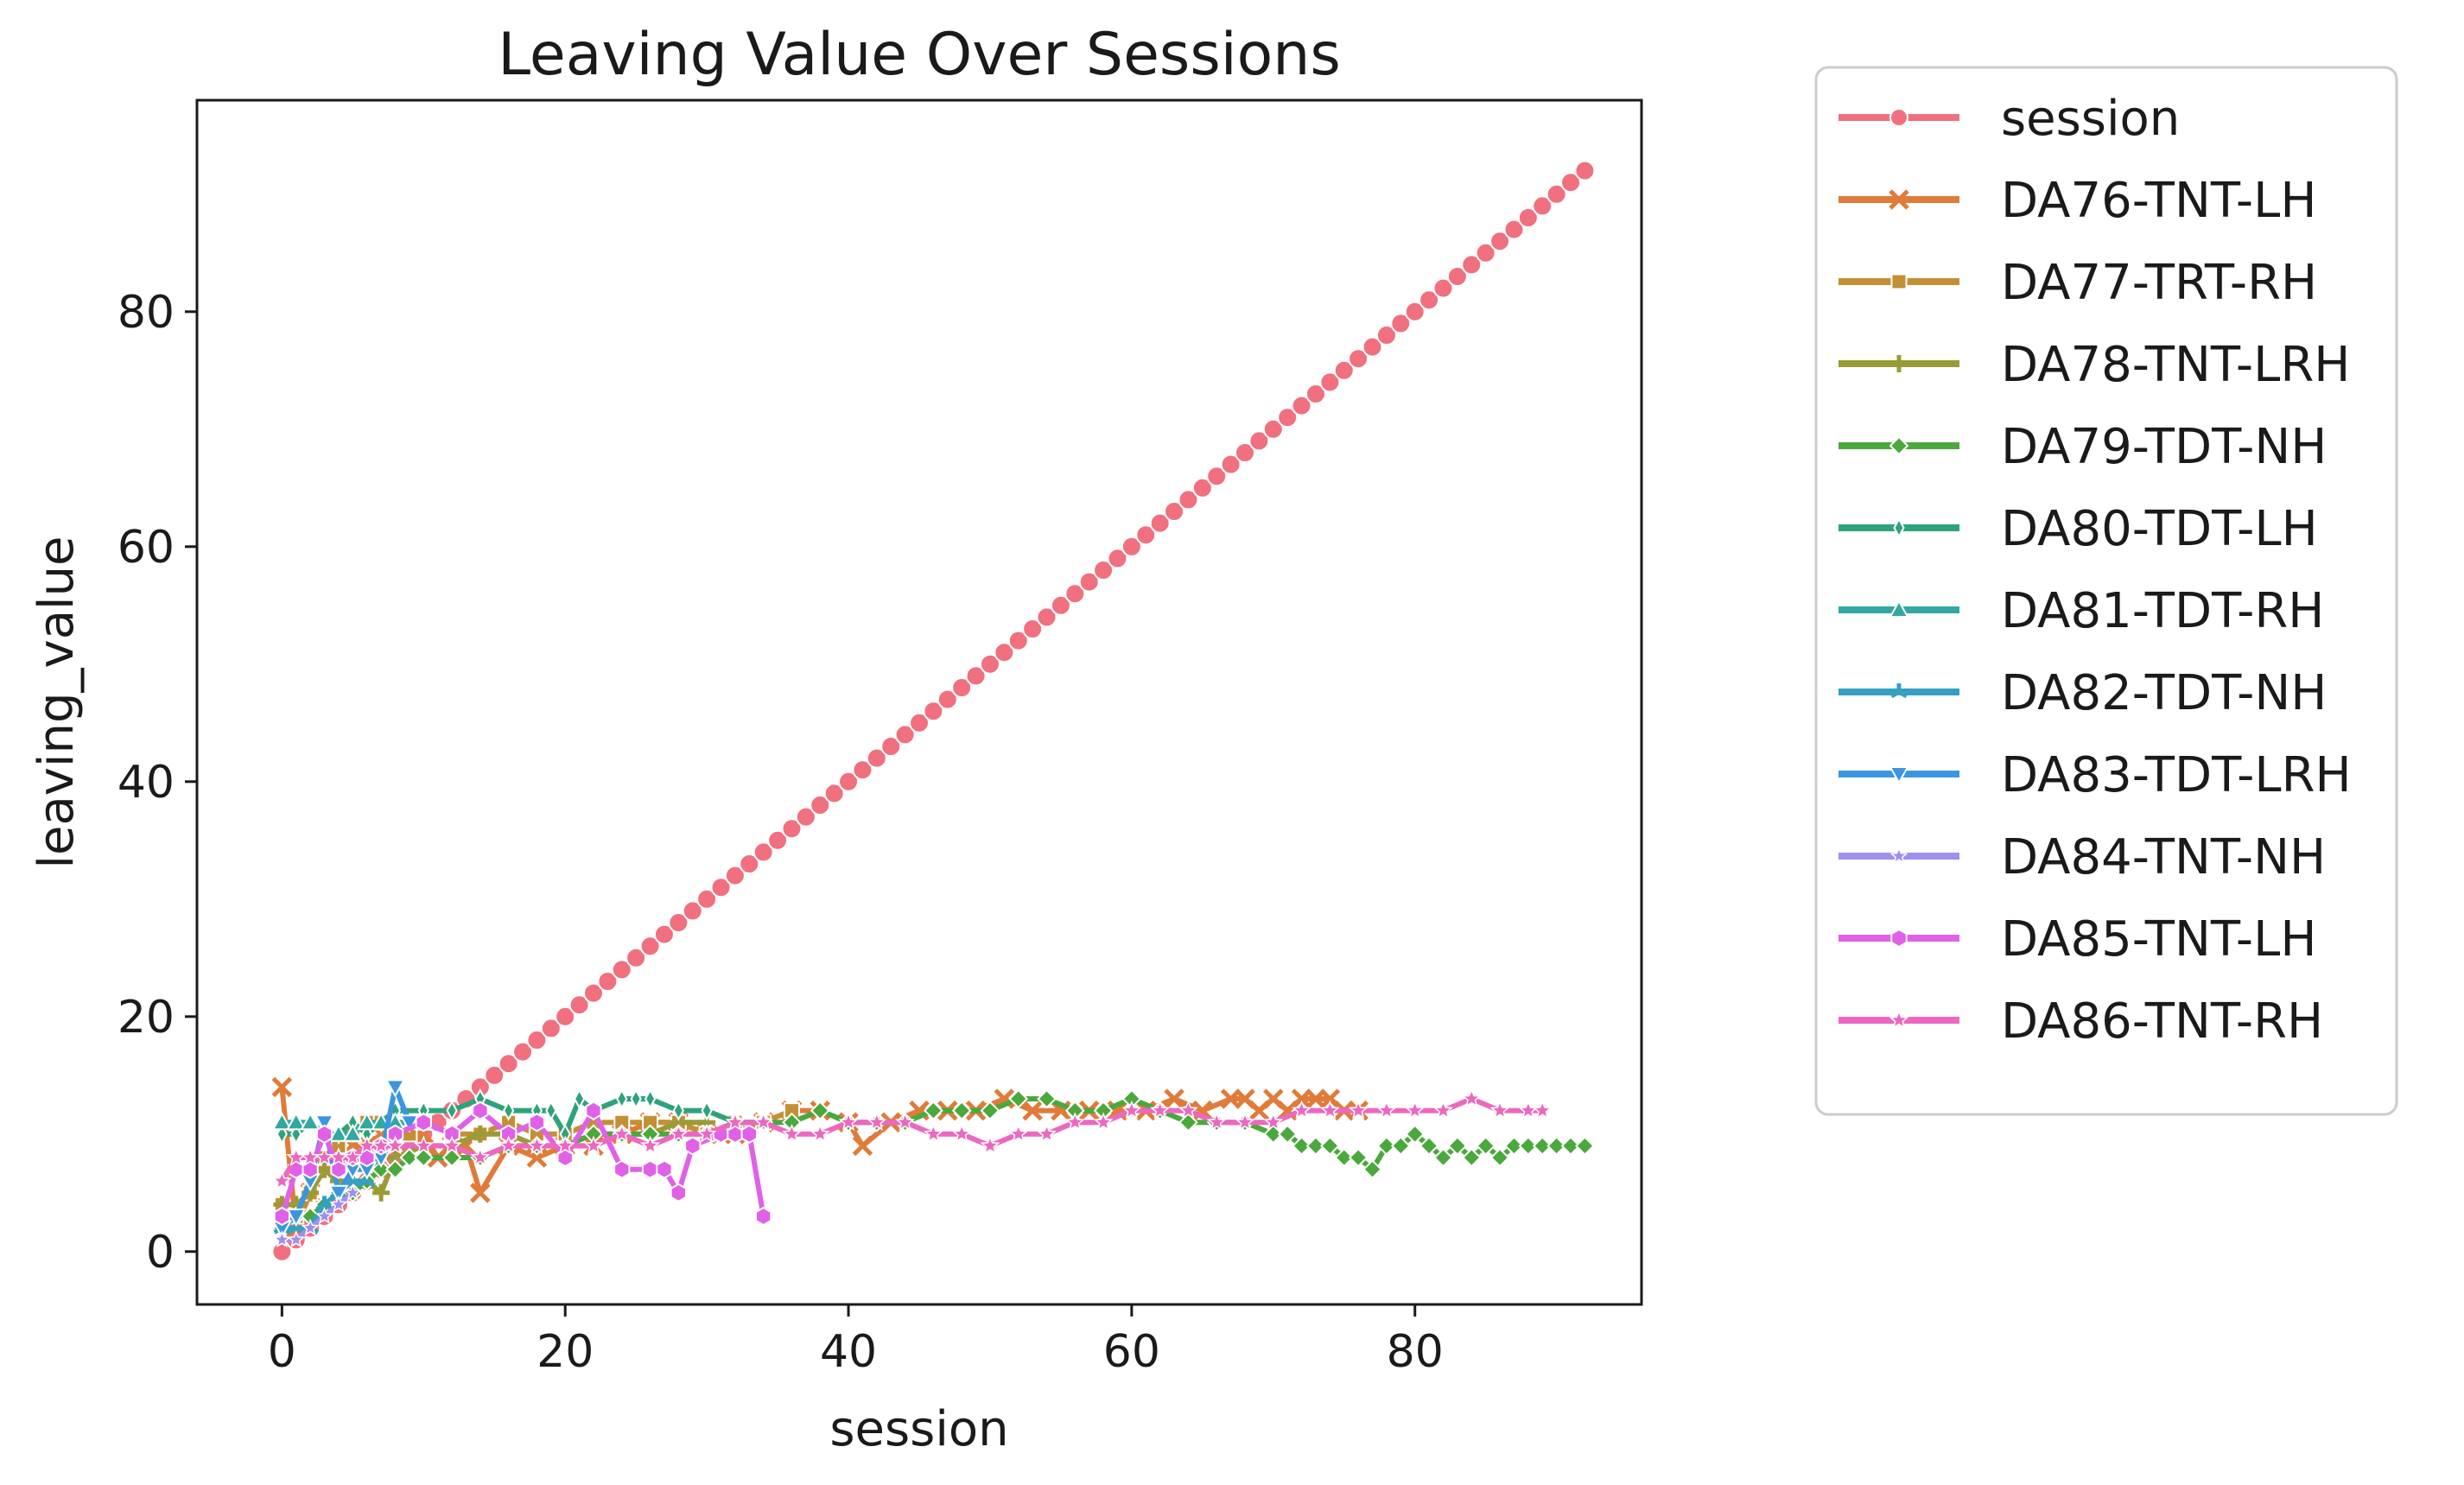 The width and height of the screenshot is (2464, 1485). I want to click on legend-entry: DA79-TDT-NH, so click(2082, 447).